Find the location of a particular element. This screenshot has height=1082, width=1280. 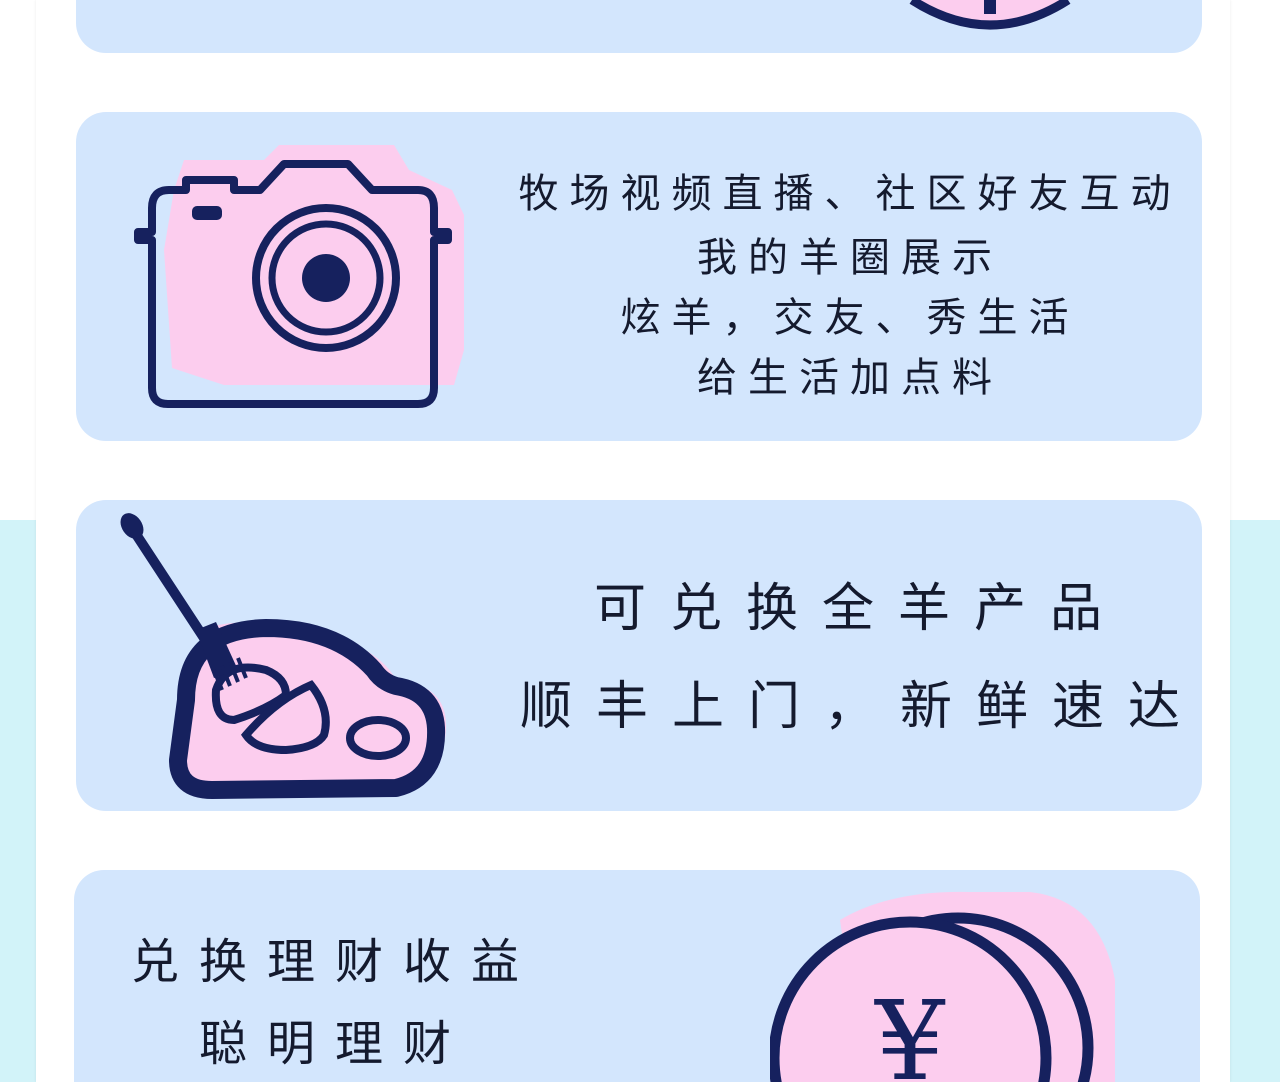

coin-icon is located at coordinates (990, 15).